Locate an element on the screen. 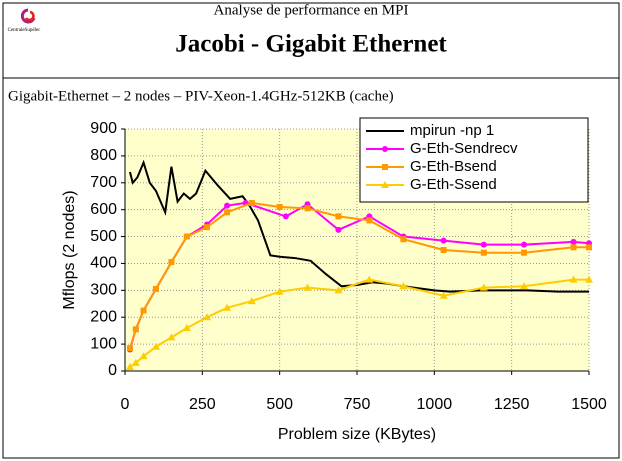  x-tick-label: 1500 is located at coordinates (589, 404).